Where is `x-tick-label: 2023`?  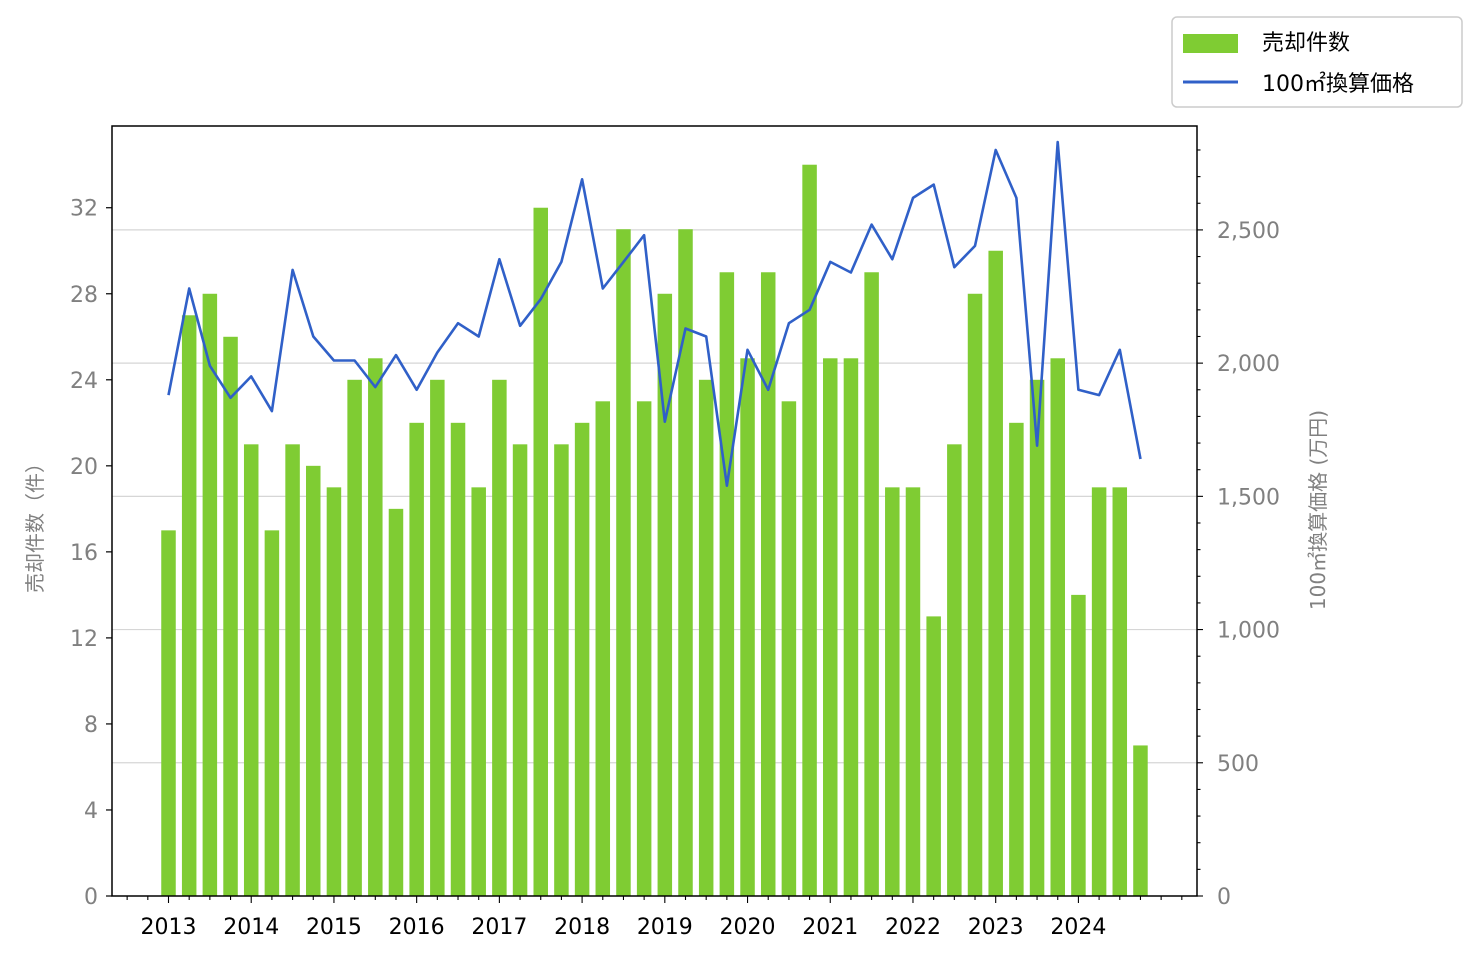 x-tick-label: 2023 is located at coordinates (996, 927).